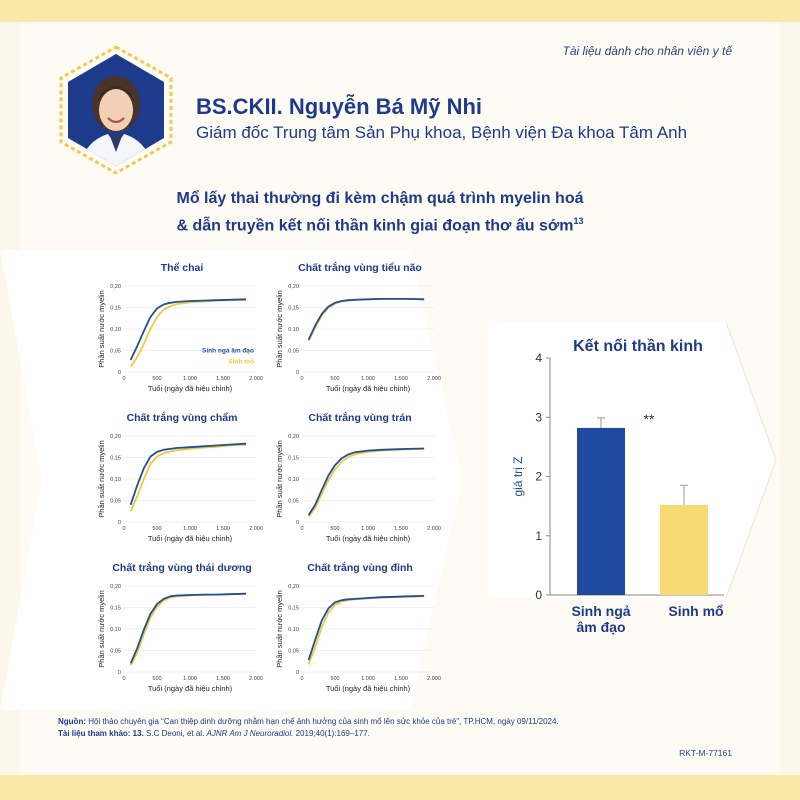 This screenshot has height=800, width=800. Describe the element at coordinates (360, 568) in the screenshot. I see `myelin-chart-title: Chất trắng vùng đỉnh` at that location.